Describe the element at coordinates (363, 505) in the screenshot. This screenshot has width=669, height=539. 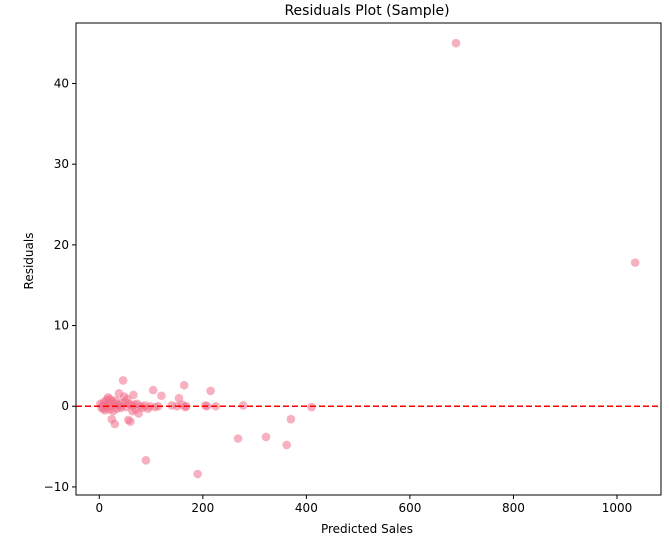
I see `x-axis-ticks: 0 200 400 600 800 1000` at that location.